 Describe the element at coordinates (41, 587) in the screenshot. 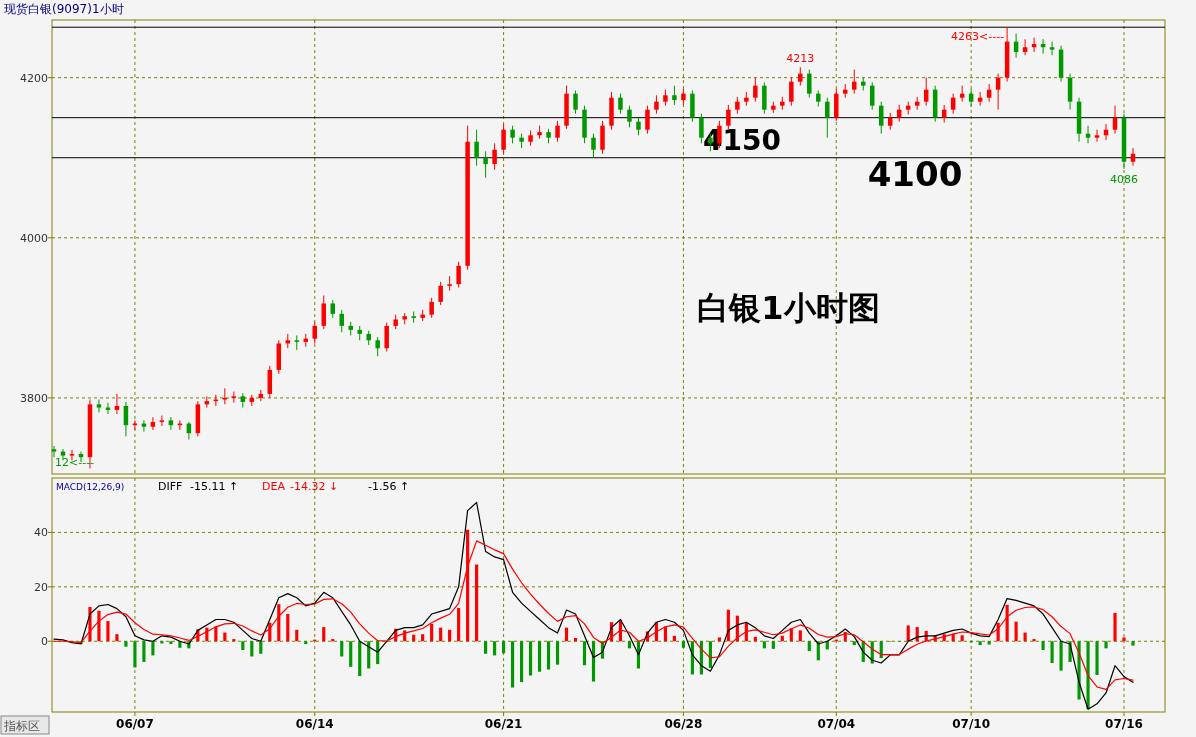

I see `y-tick-label: 20` at that location.